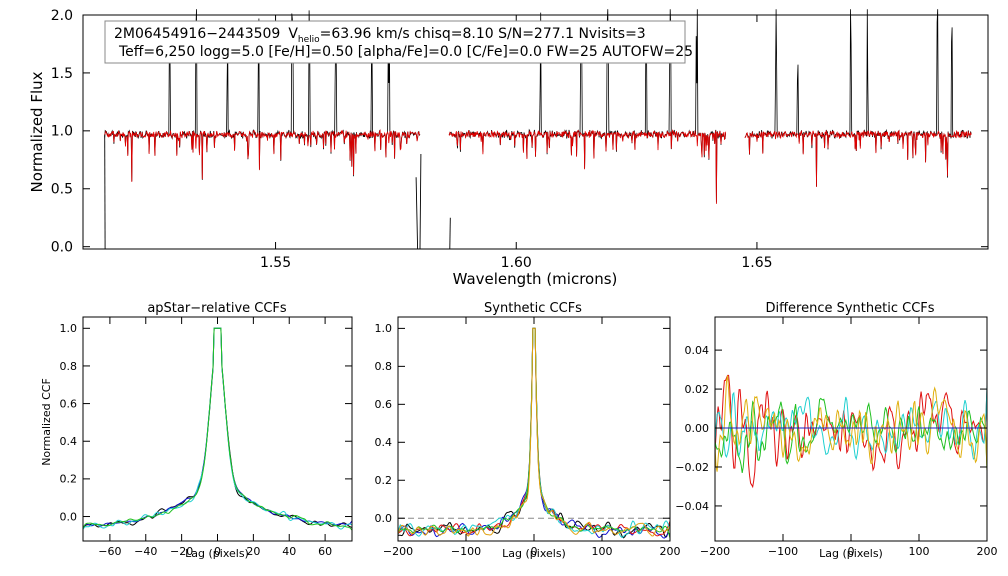  Describe the element at coordinates (293, 34) in the screenshot. I see `v-helio-symbol: V` at that location.